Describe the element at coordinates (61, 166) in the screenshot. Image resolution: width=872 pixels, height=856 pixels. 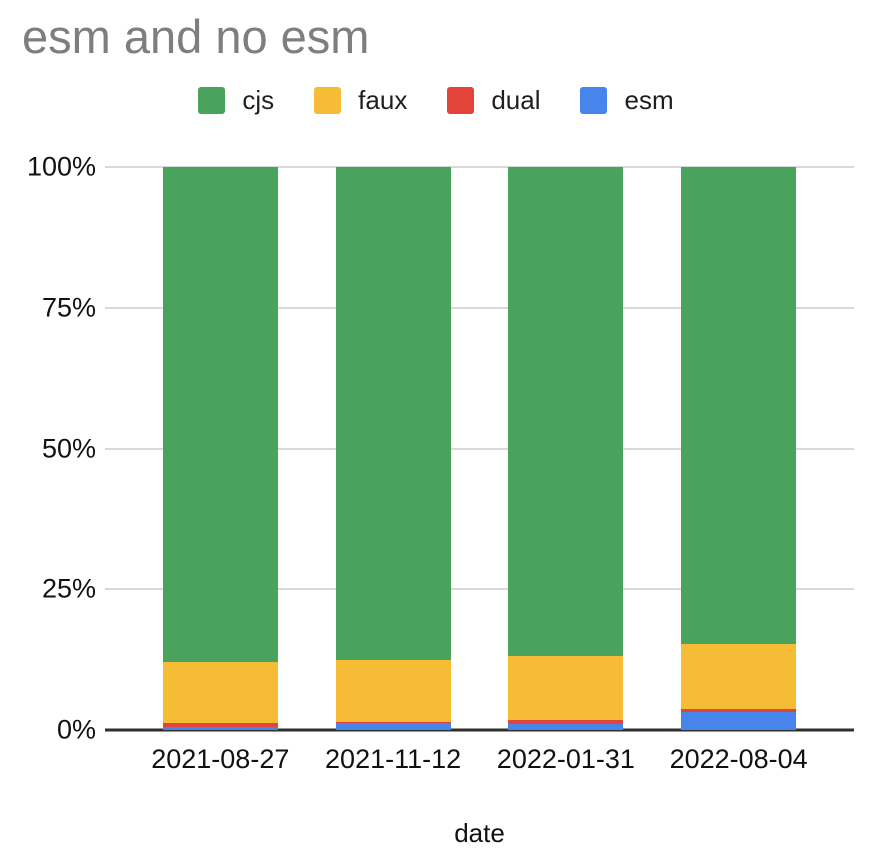
I see `y-tick-100%: 100%` at that location.